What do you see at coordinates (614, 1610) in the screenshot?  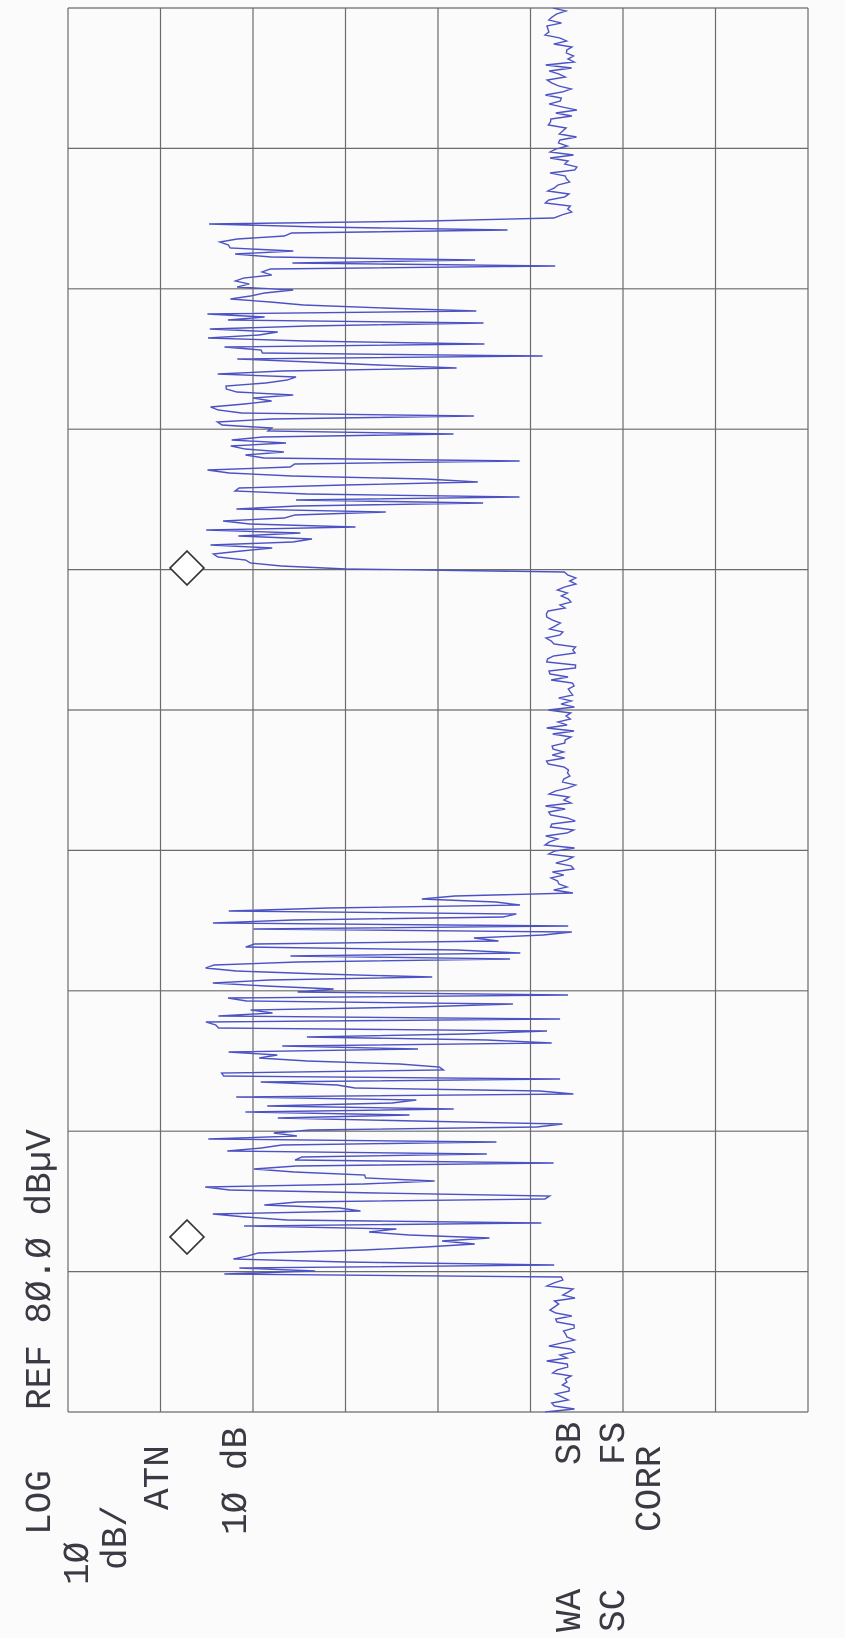 I see `status-sc: SC` at bounding box center [614, 1610].